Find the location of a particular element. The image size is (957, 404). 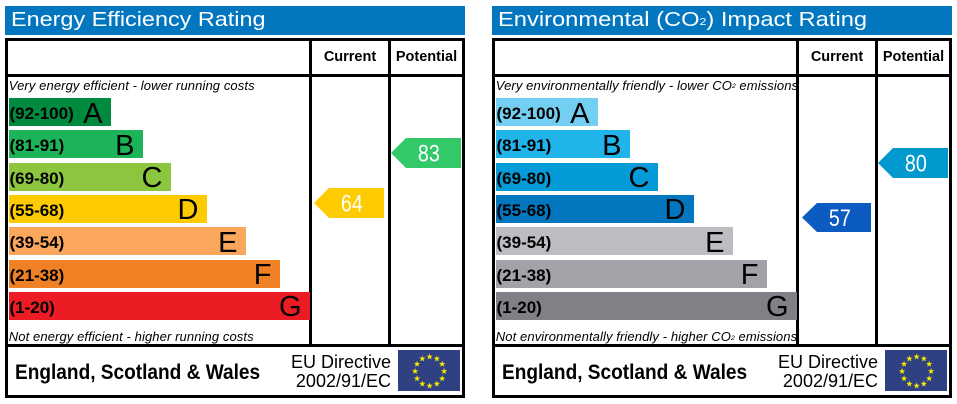

svg-text: 83 is located at coordinates (429, 153).